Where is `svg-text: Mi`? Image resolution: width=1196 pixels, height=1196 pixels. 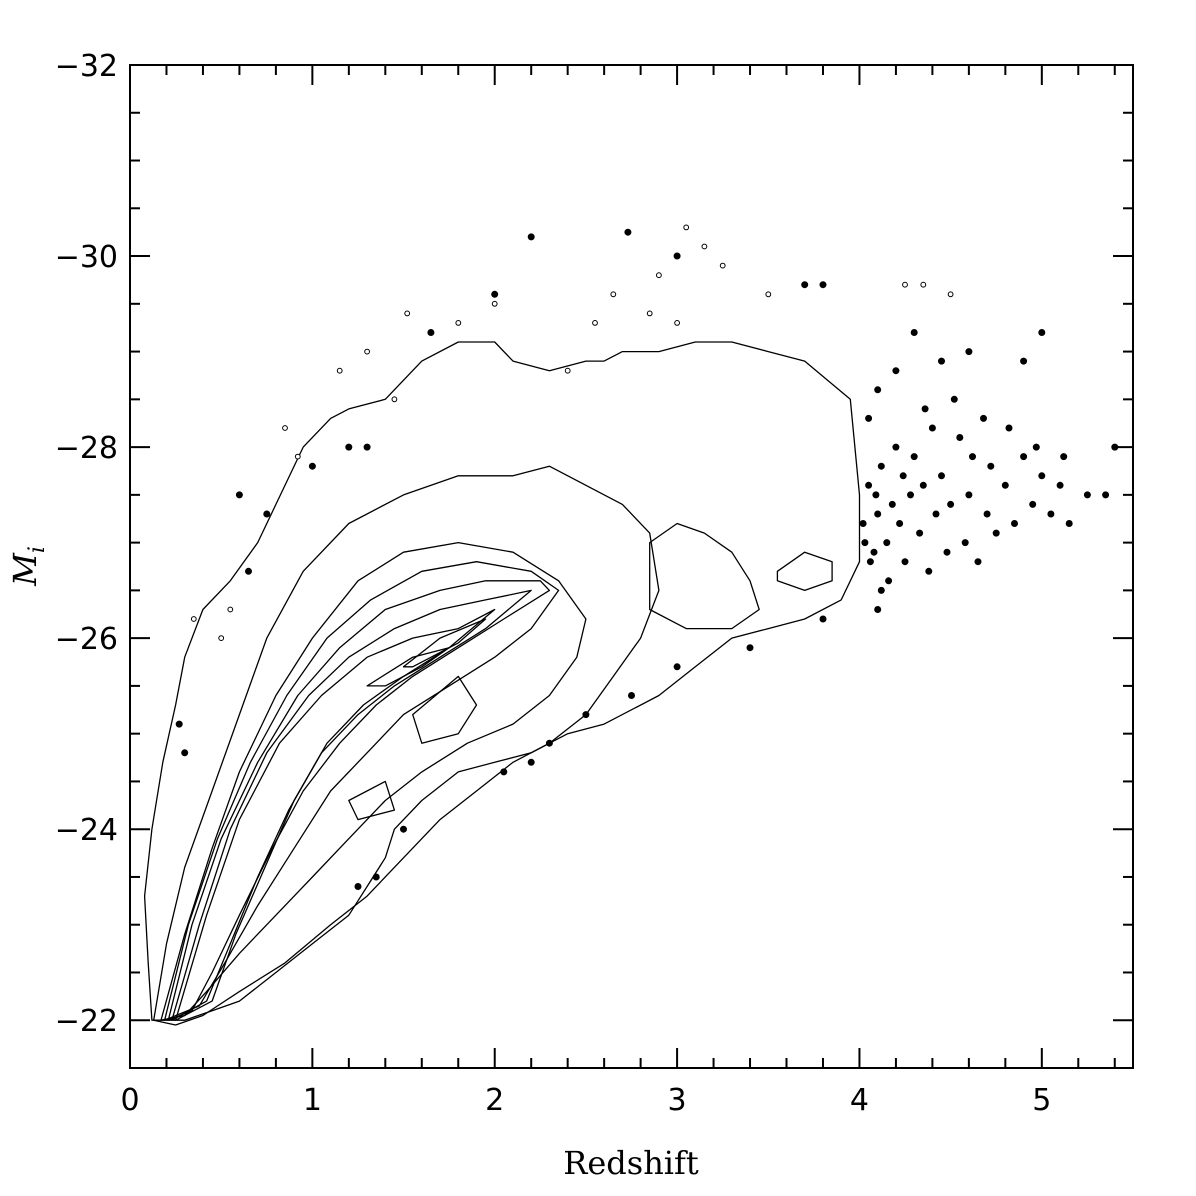
svg-text: Mi is located at coordinates (28, 566).